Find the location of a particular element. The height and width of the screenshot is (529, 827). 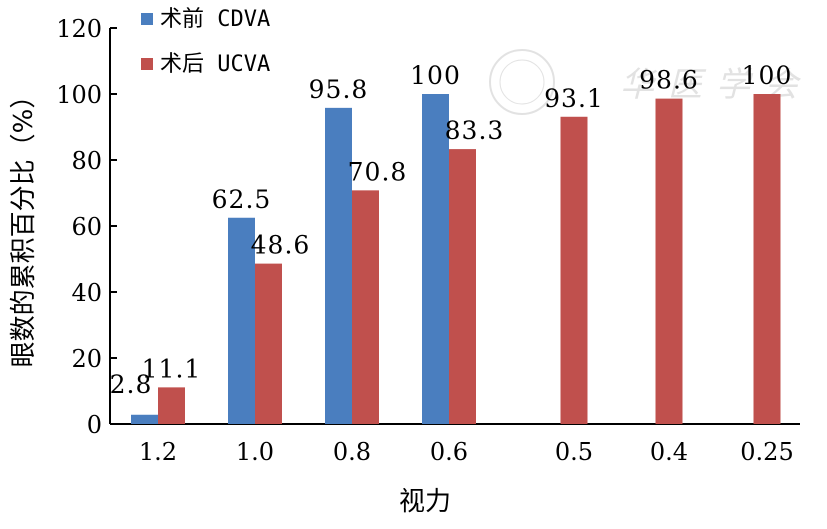

data-label: 95.8 is located at coordinates (339, 89).